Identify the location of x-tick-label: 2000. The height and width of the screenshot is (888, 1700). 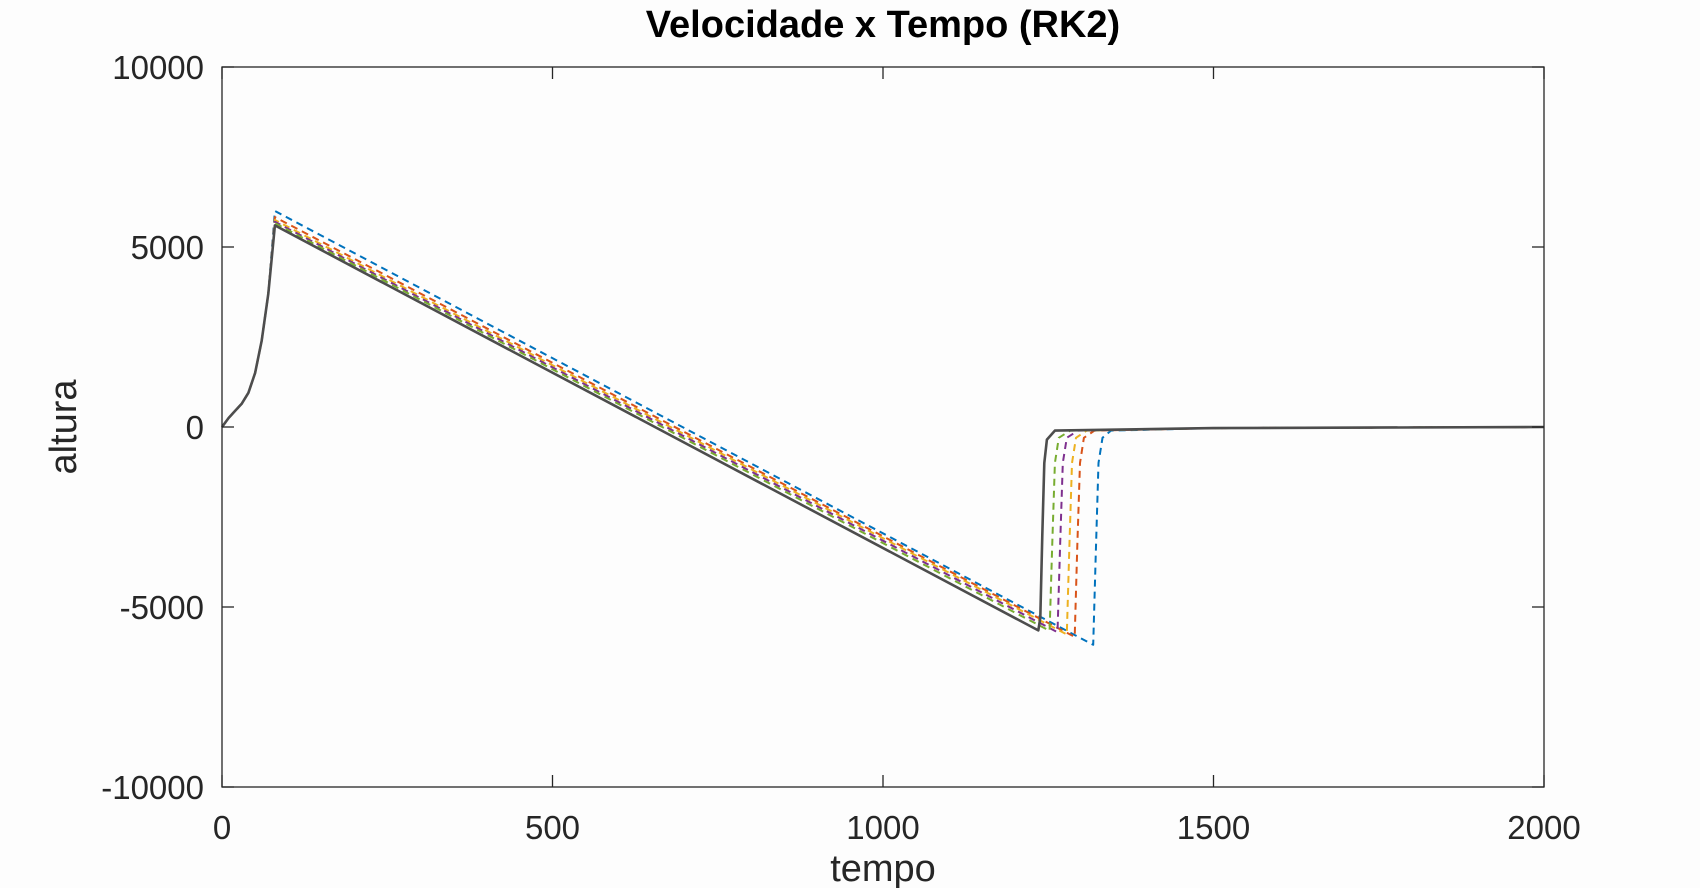
(1543, 827).